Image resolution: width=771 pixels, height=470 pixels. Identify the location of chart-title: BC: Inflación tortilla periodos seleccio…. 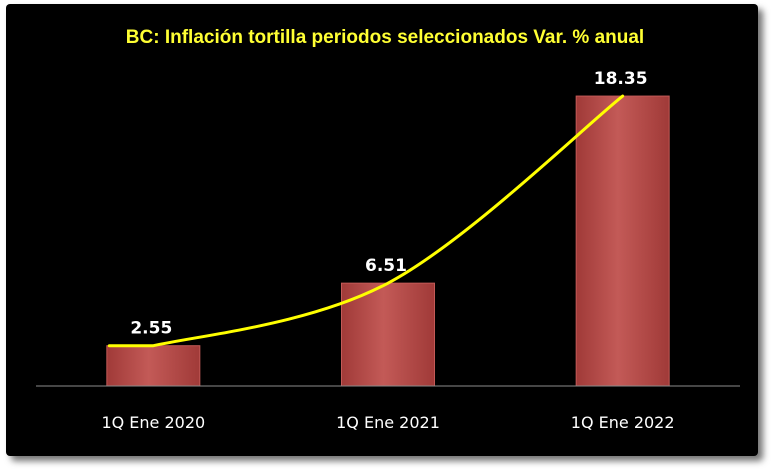
(385, 37).